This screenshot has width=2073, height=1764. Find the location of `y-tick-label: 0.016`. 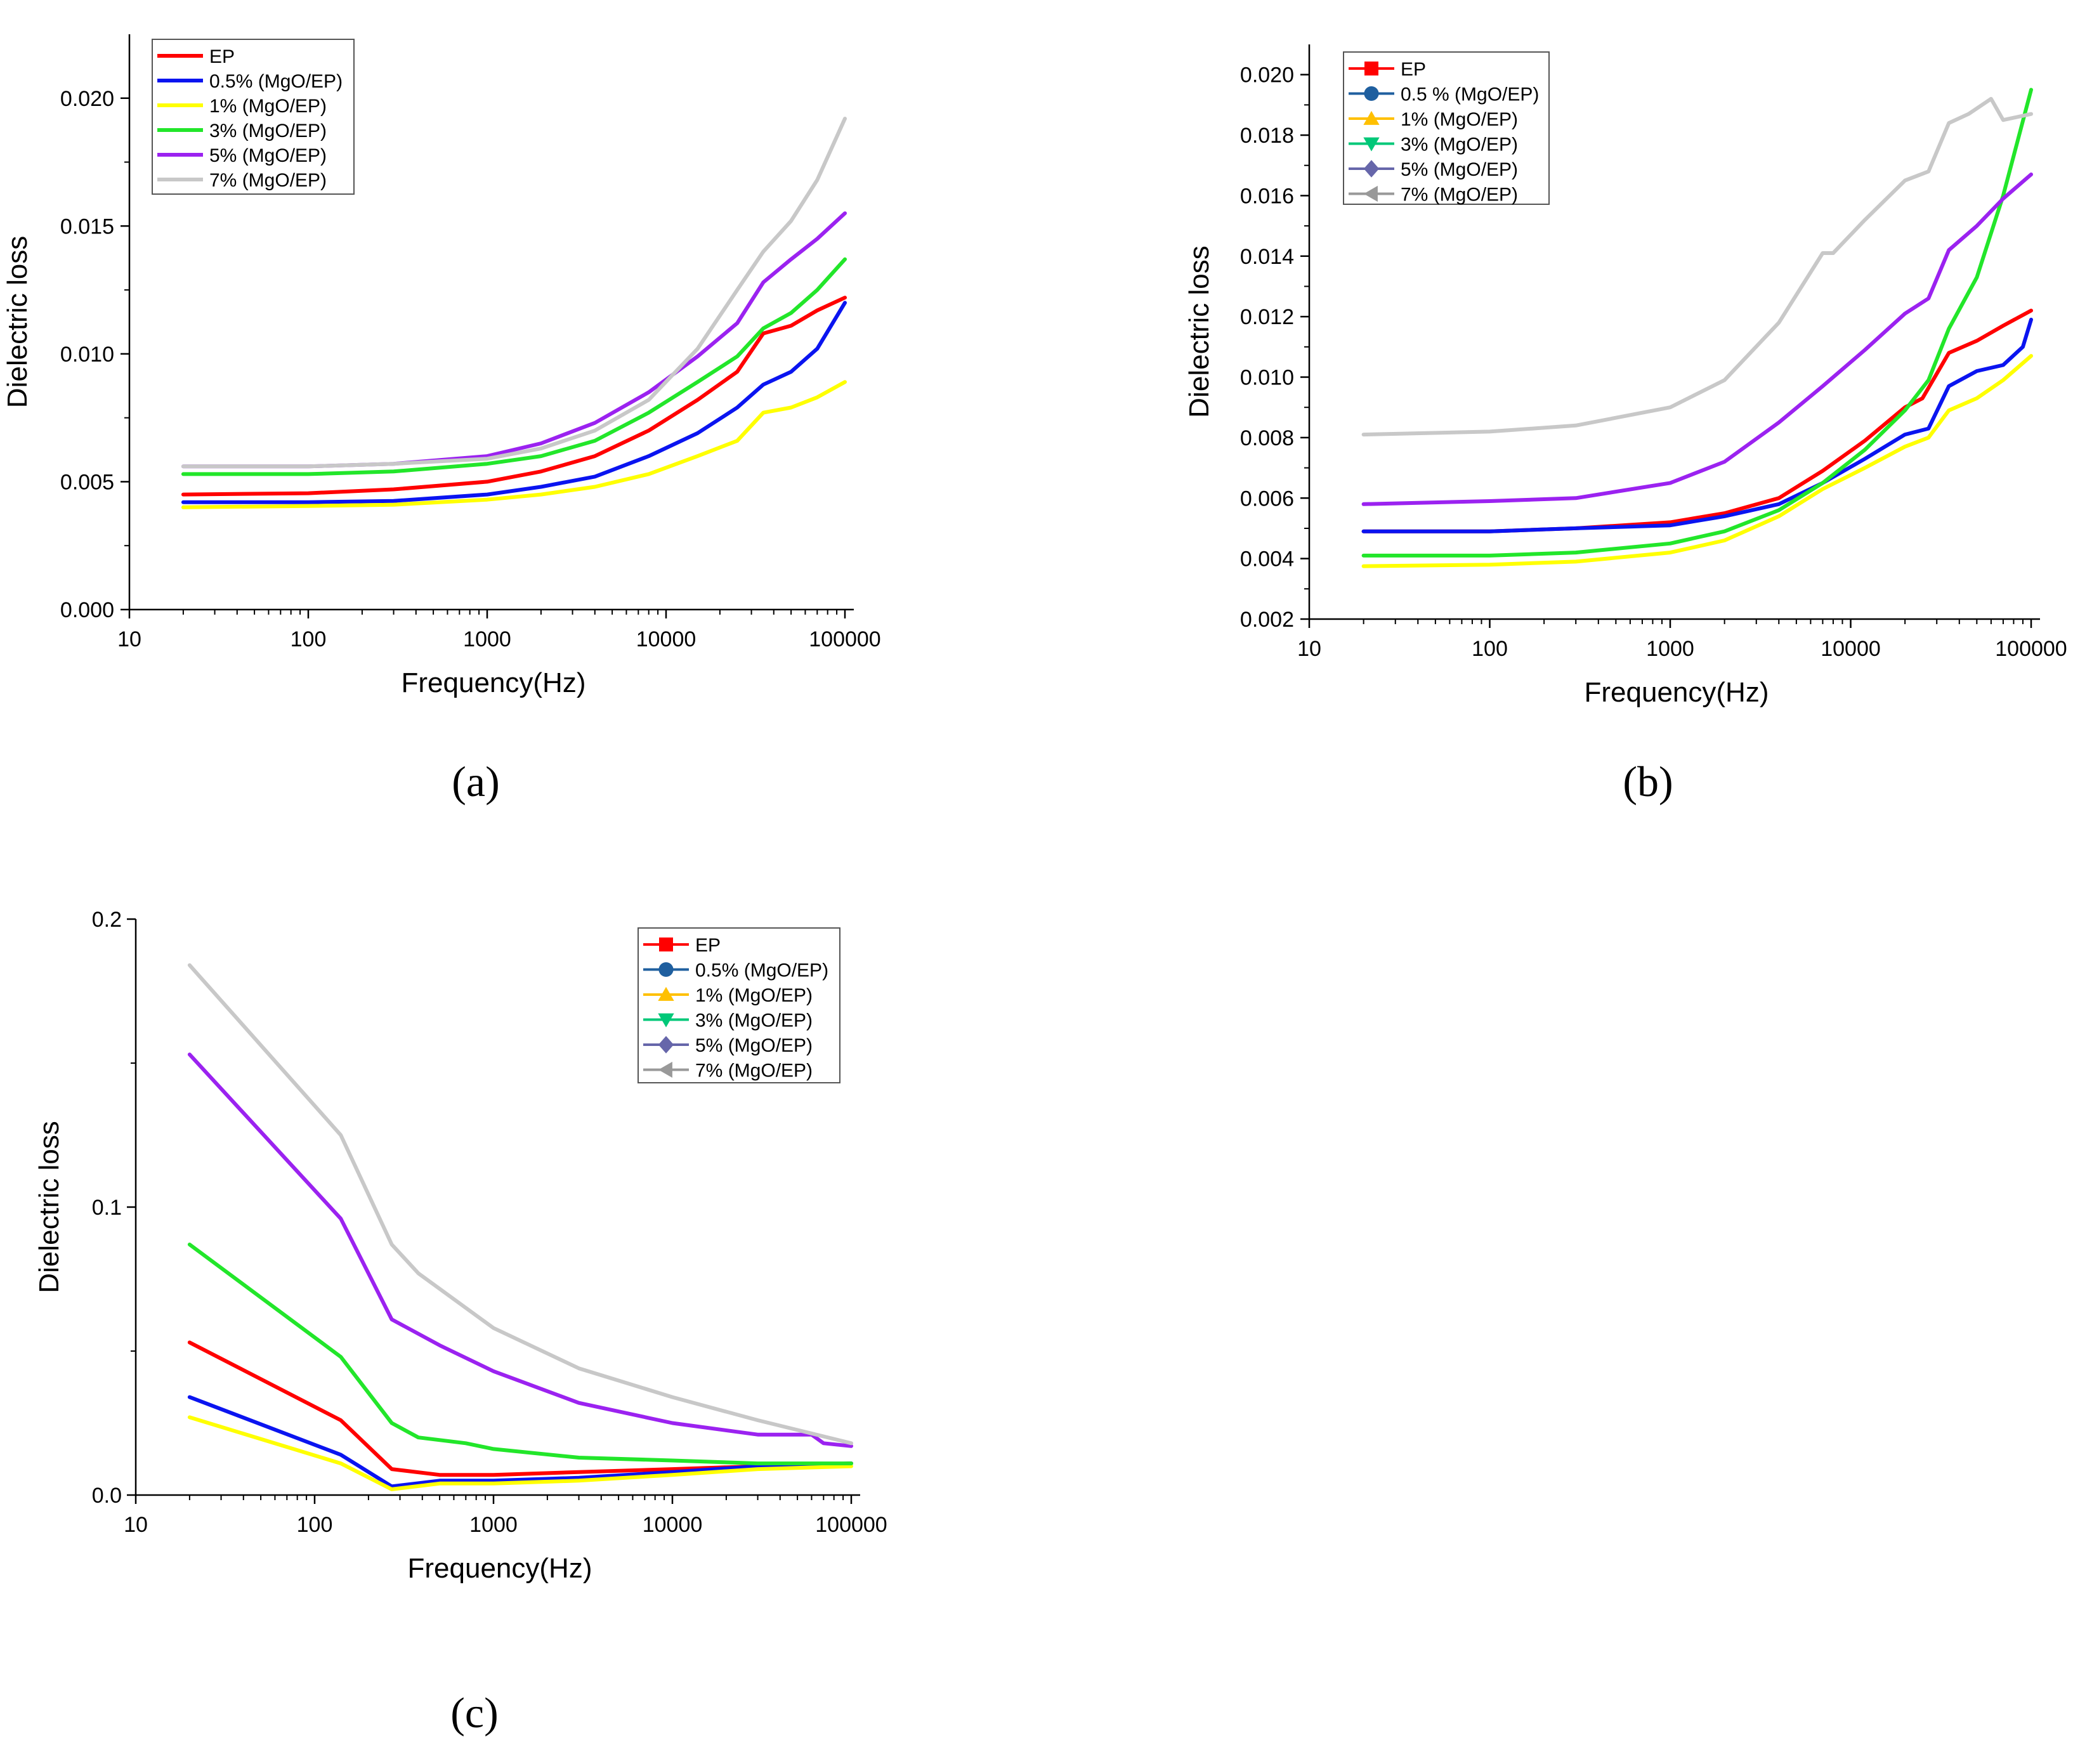

y-tick-label: 0.016 is located at coordinates (1267, 196).